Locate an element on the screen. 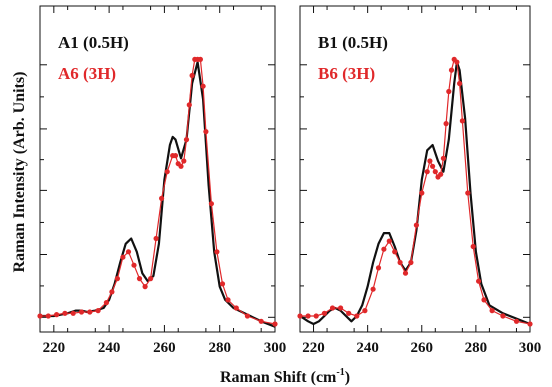 This screenshot has width=552, height=387. legend-right-b1: B1 (0.5H) is located at coordinates (353, 42).